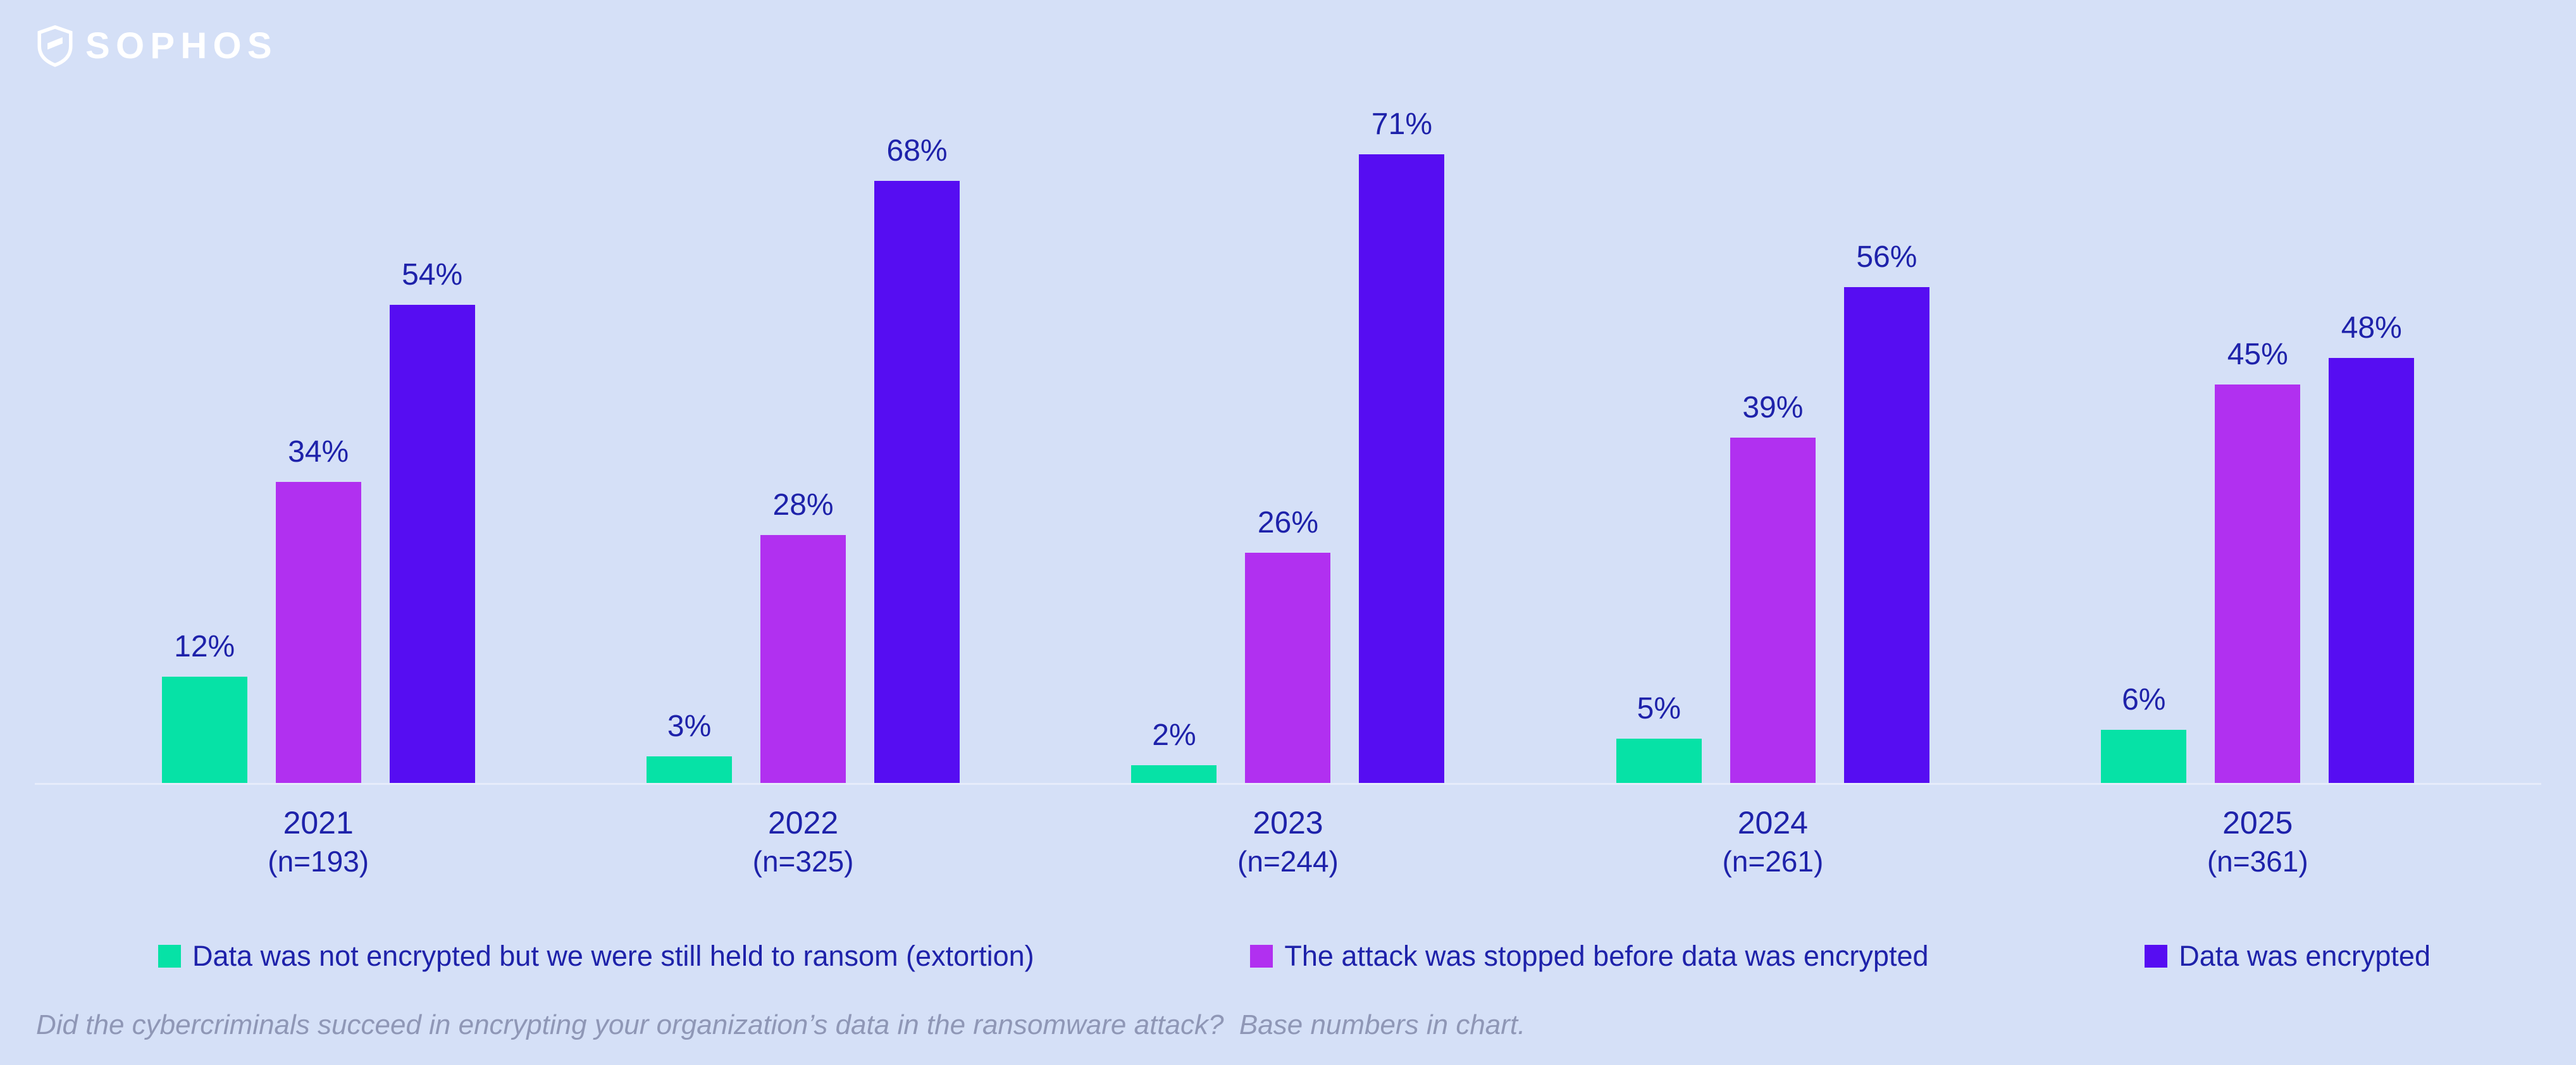 This screenshot has height=1065, width=2576. What do you see at coordinates (1659, 737) in the screenshot?
I see `bar-with-label: 5%` at bounding box center [1659, 737].